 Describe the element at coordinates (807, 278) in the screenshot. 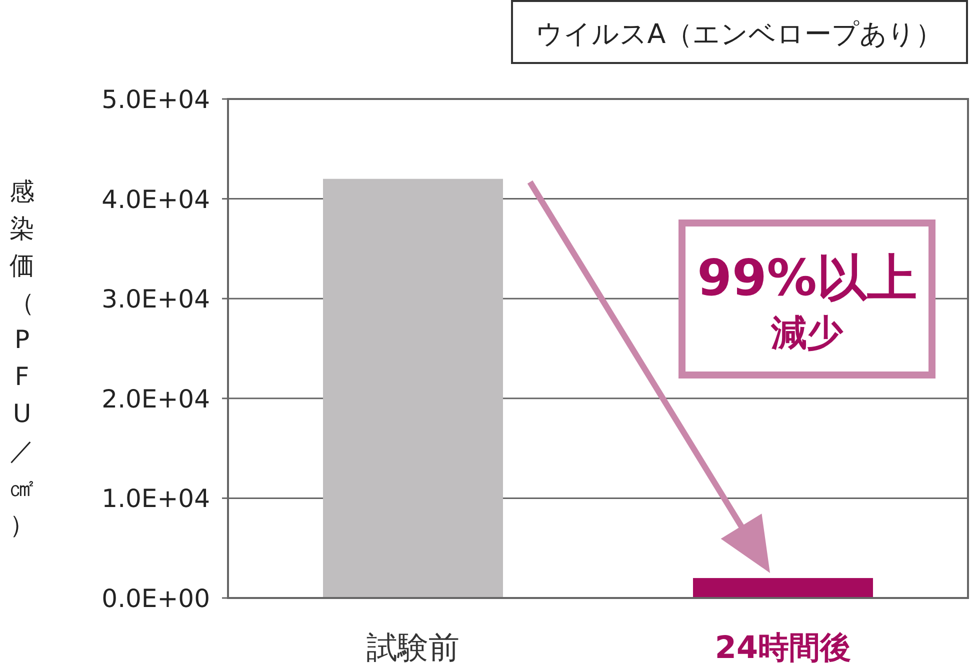

I see `annotation: 99%以上` at that location.